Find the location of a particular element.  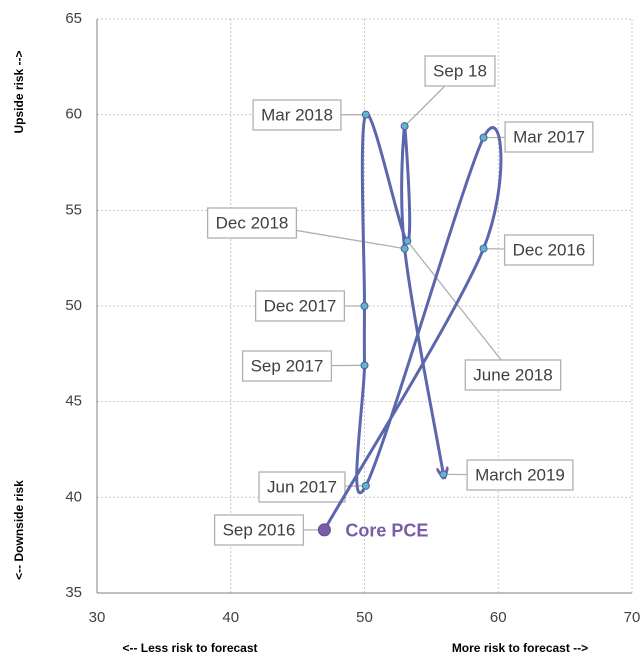

point-label: Dec 2018 is located at coordinates (252, 222).